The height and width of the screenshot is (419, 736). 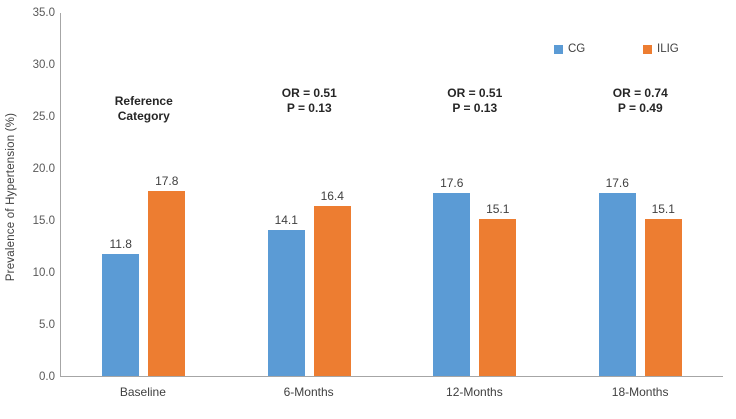 I want to click on x-label-12-months: 12-Months, so click(x=474, y=392).